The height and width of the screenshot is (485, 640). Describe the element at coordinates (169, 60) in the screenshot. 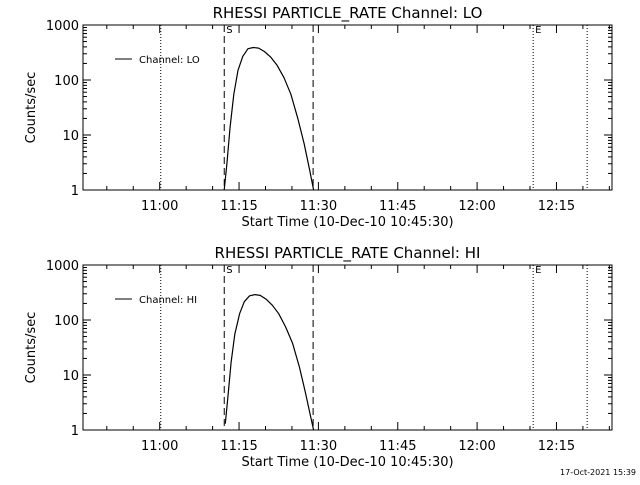

I see `legend-entry: Channel: LO` at that location.